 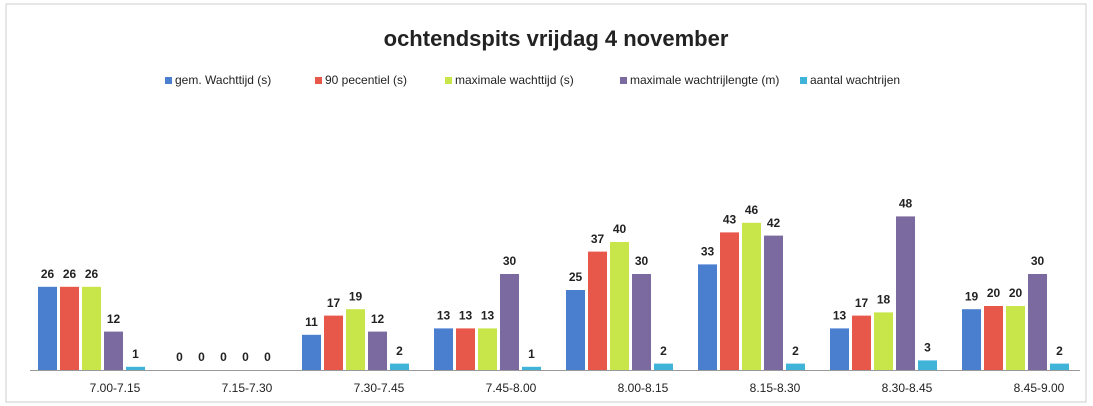 What do you see at coordinates (708, 252) in the screenshot?
I see `data-label: 33` at bounding box center [708, 252].